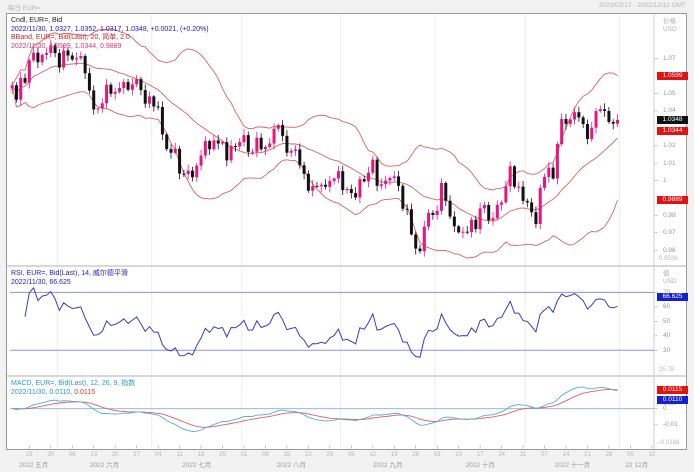 Image resolution: width=694 pixels, height=472 pixels. Describe the element at coordinates (94, 455) in the screenshot. I see `x-axis-day-label: 13` at that location.